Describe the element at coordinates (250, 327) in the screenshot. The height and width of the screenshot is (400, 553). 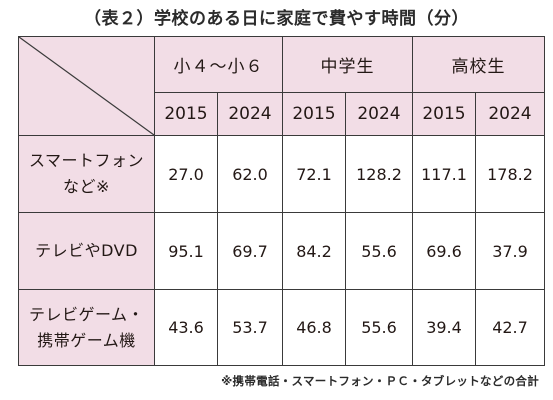
I see `value-cell: 53.7` at that location.